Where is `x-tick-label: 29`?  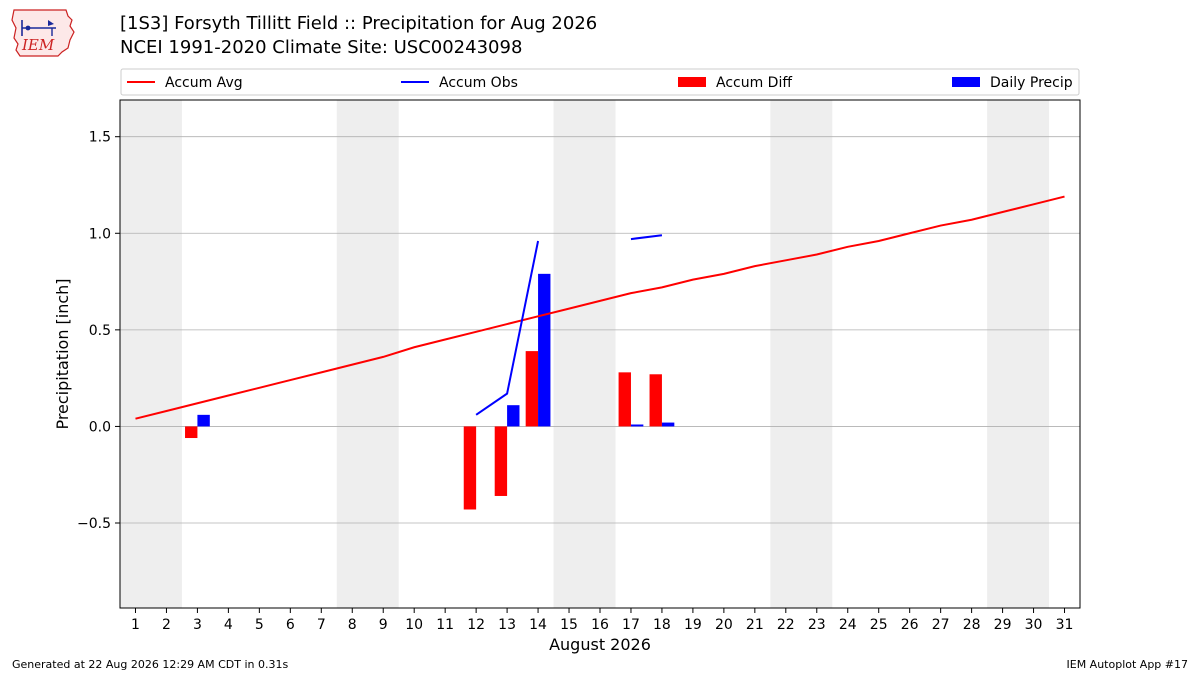 x-tick-label: 29 is located at coordinates (1003, 625).